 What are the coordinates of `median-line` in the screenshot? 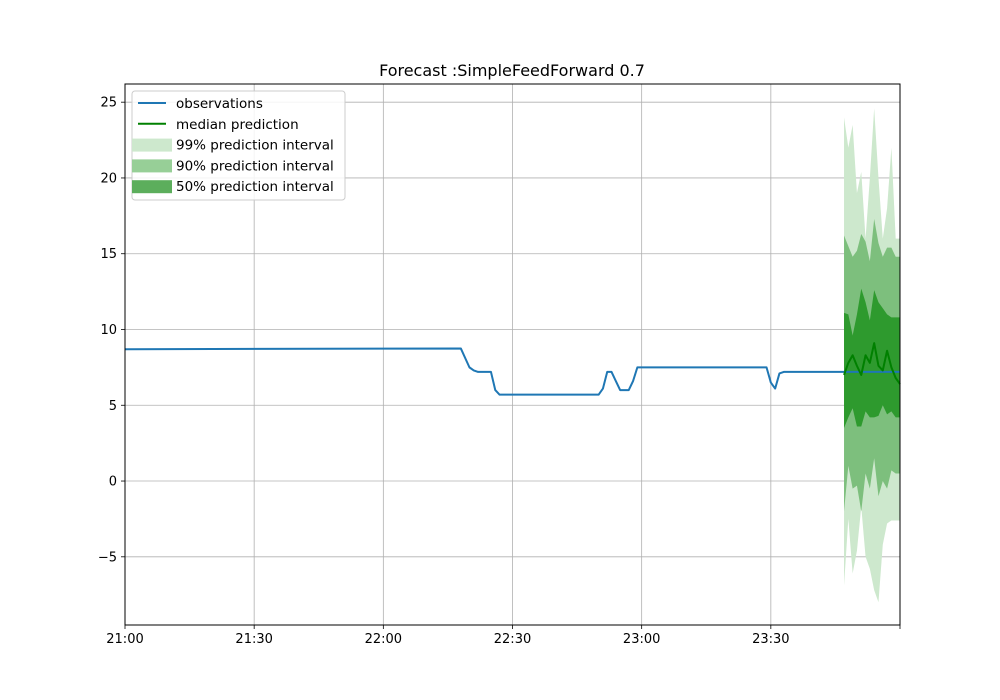 It's located at (872, 363).